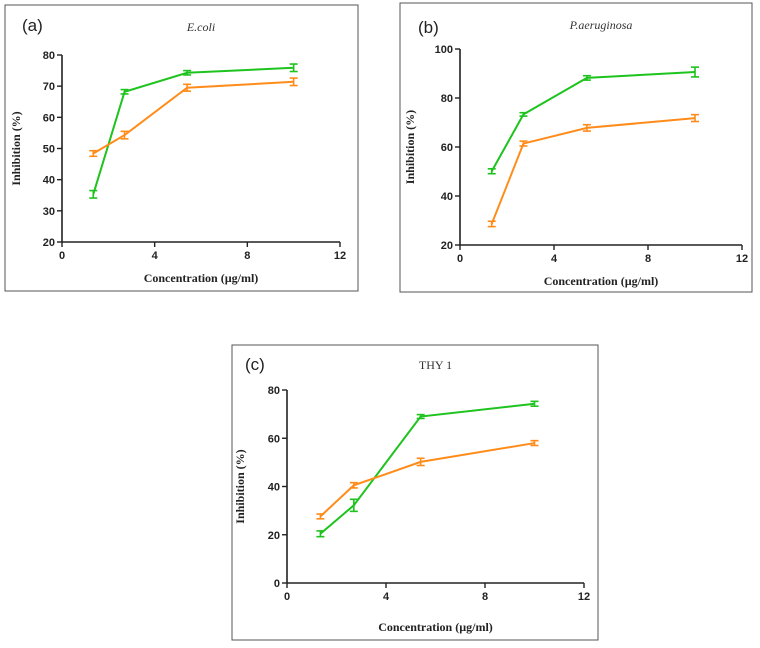 This screenshot has height=648, width=760. What do you see at coordinates (277, 584) in the screenshot?
I see `y-tick-label: 0` at bounding box center [277, 584].